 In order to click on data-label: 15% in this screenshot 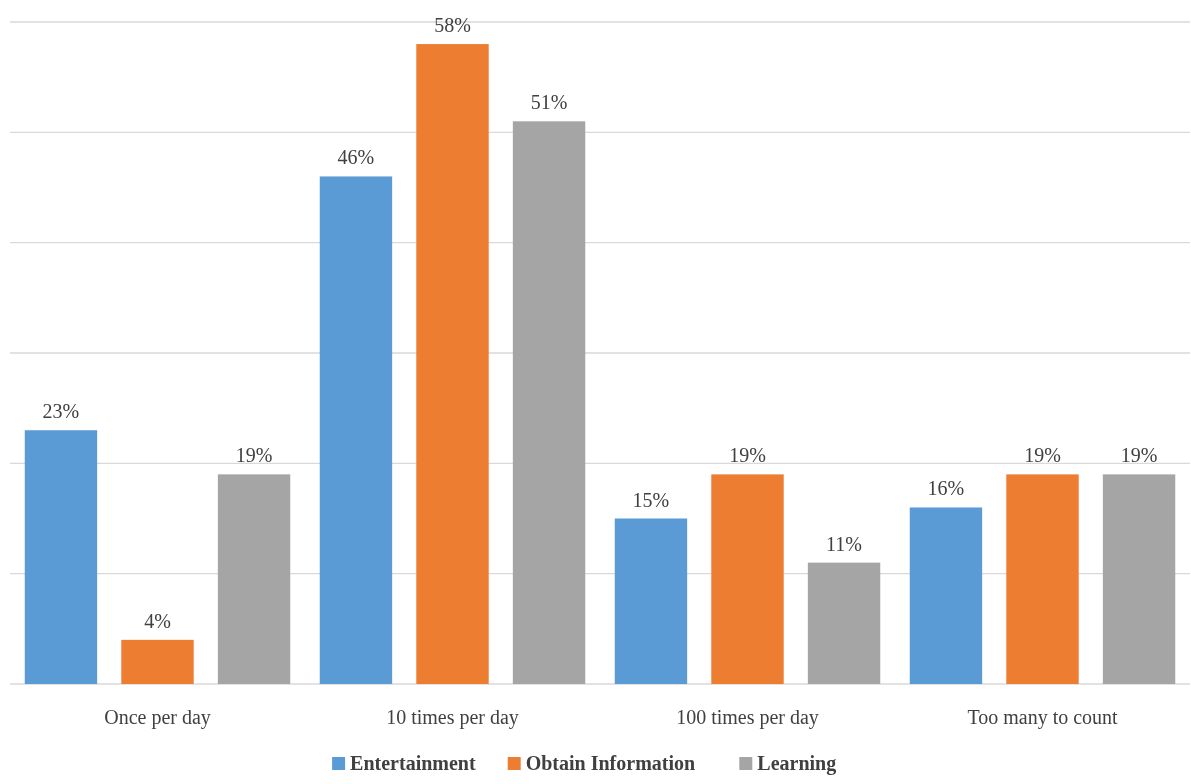, I will do `click(651, 499)`.